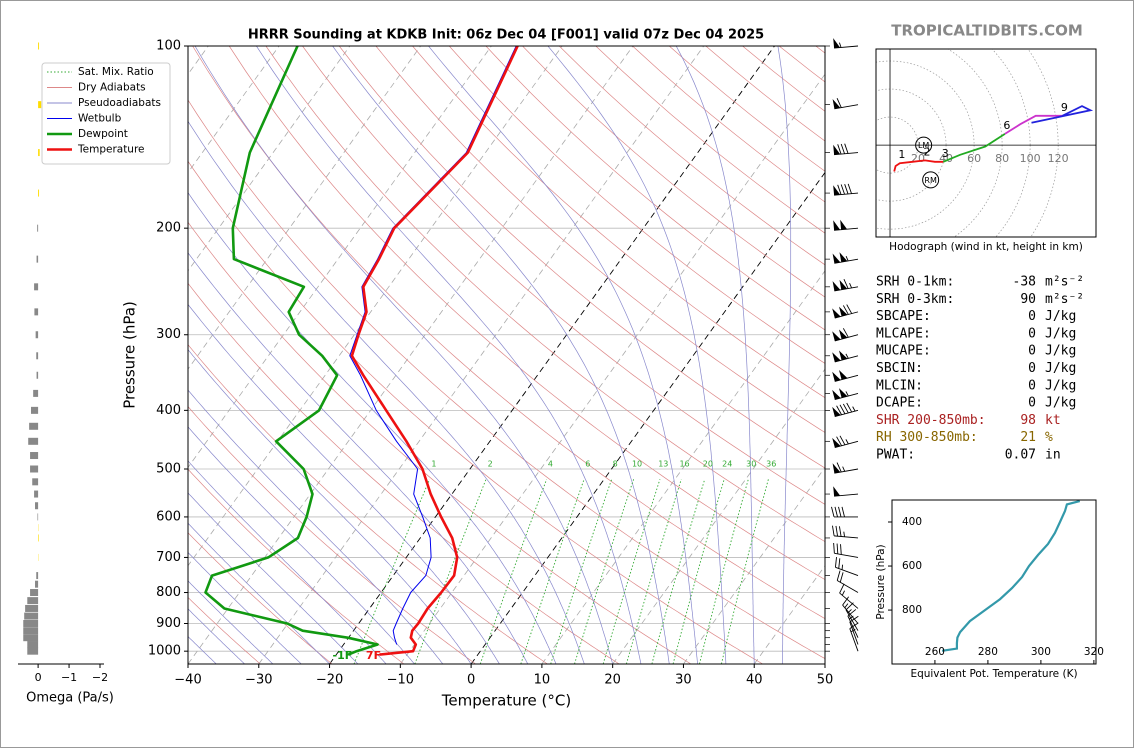 This screenshot has height=748, width=1134. Describe the element at coordinates (974, 158) in the screenshot. I see `hodo-tick-label: 60` at that location.